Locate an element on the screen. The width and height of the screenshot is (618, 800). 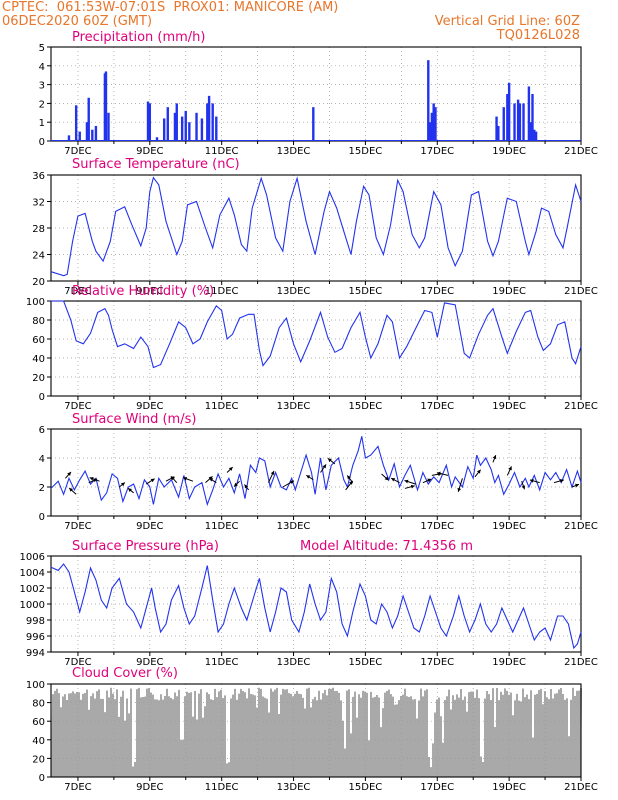
header-date: 06DEC2020 60Z (GMT) is located at coordinates (77, 21).